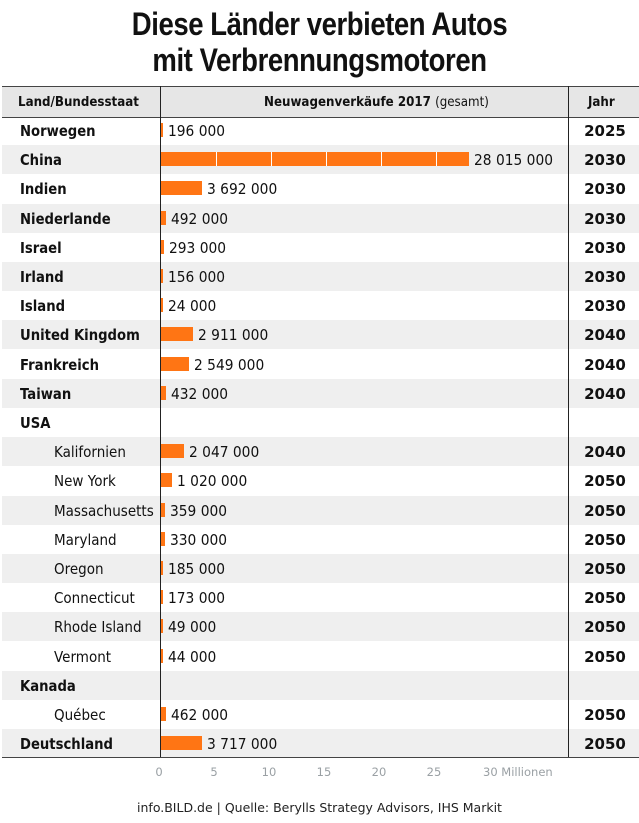 Image resolution: width=639 pixels, height=823 pixels. Describe the element at coordinates (324, 772) in the screenshot. I see `x-tick-label: 15` at that location.